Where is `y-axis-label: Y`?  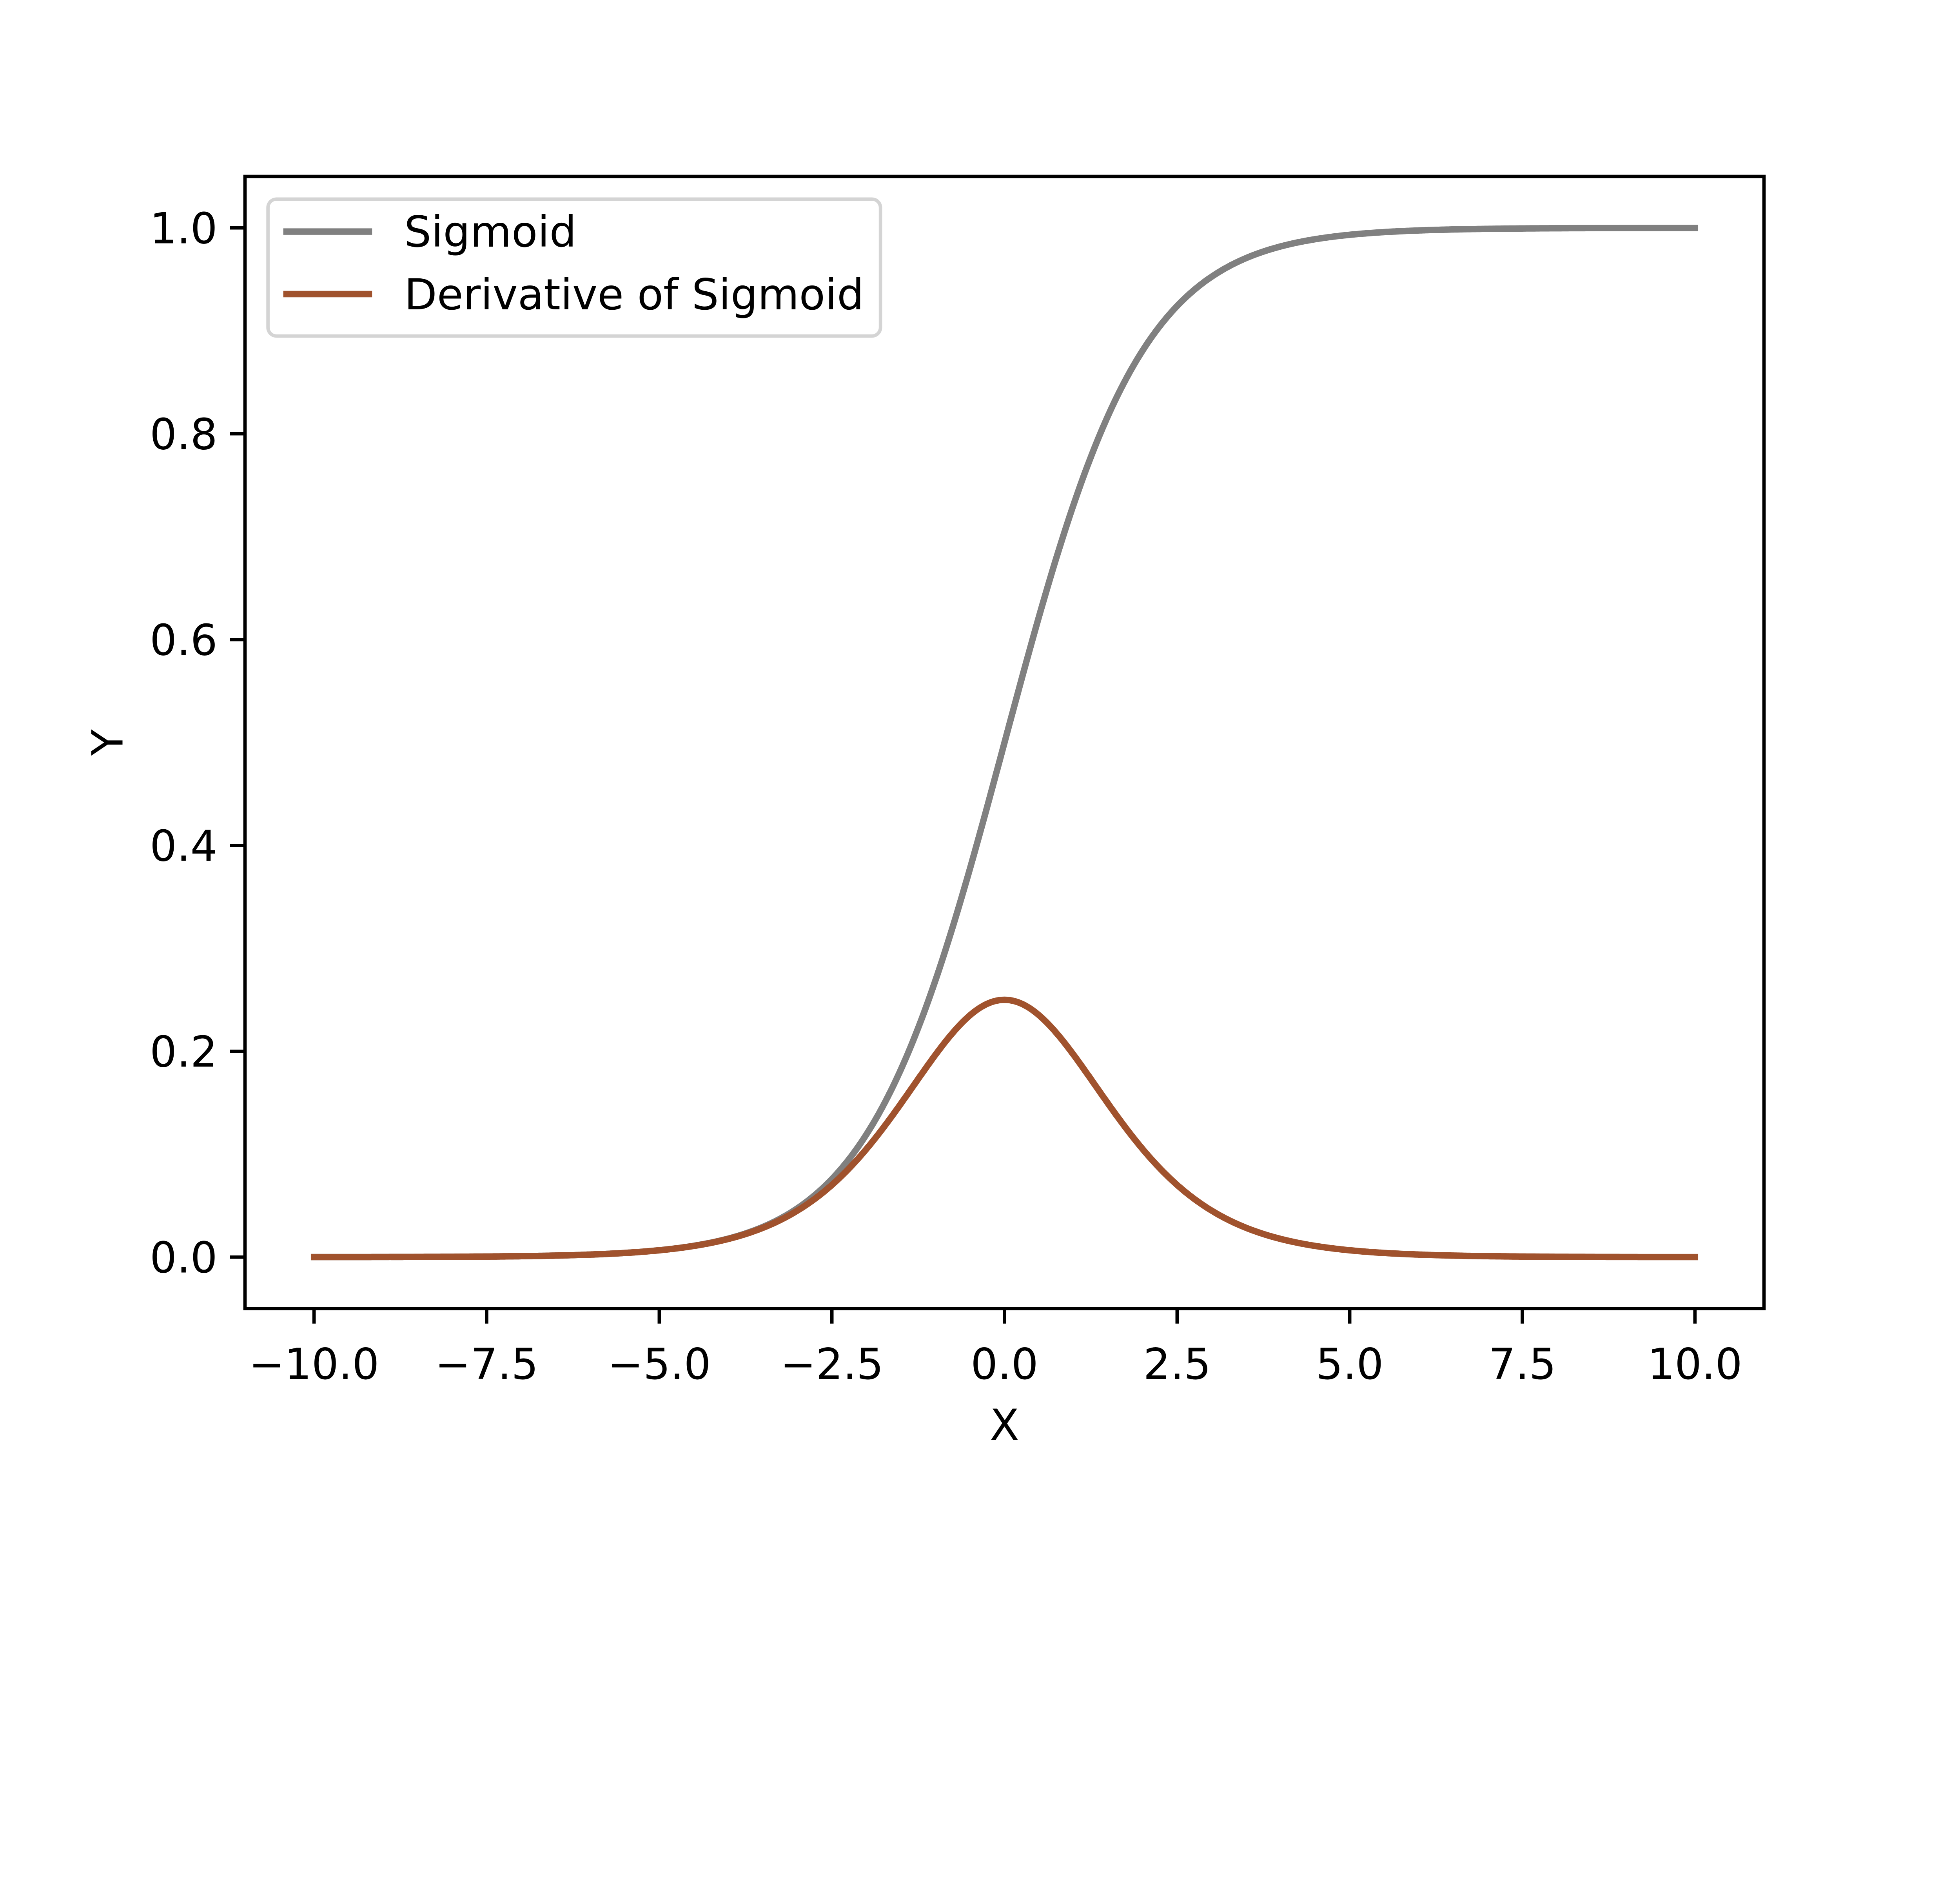
y-axis-label: Y is located at coordinates (108, 742).